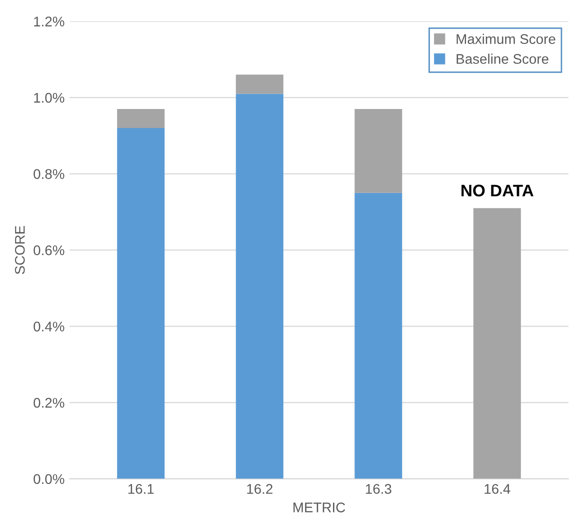  I want to click on y-tick-label: 0.6%, so click(49, 250).